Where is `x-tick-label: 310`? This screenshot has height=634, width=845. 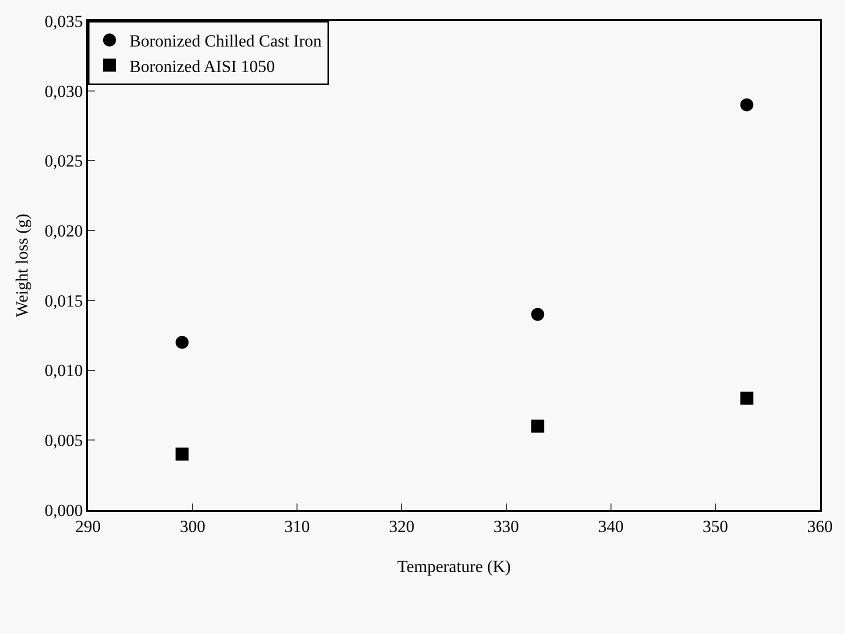 x-tick-label: 310 is located at coordinates (297, 526).